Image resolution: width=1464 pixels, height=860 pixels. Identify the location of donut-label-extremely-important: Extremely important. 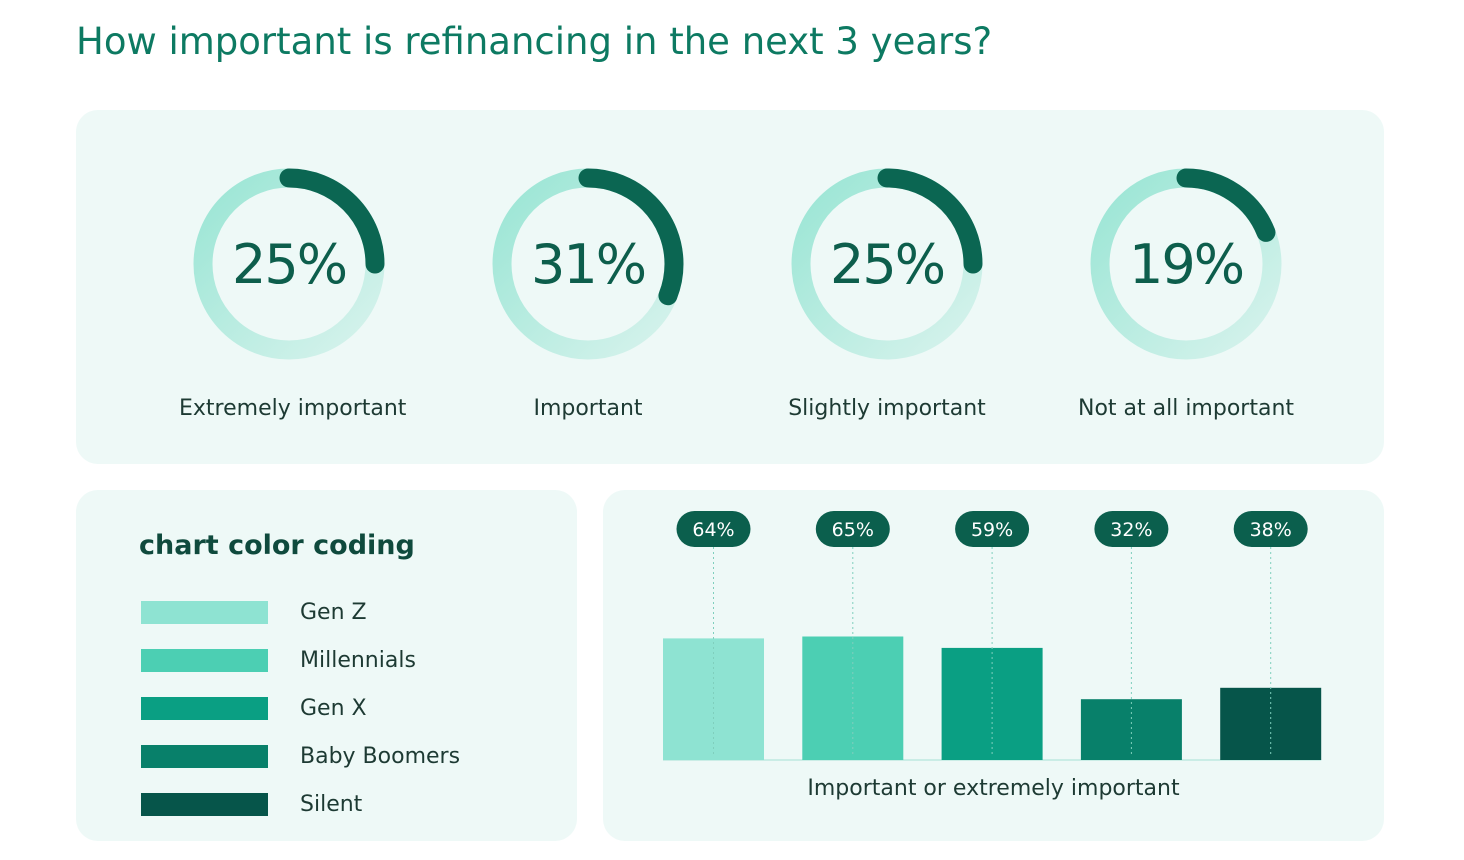
(293, 408).